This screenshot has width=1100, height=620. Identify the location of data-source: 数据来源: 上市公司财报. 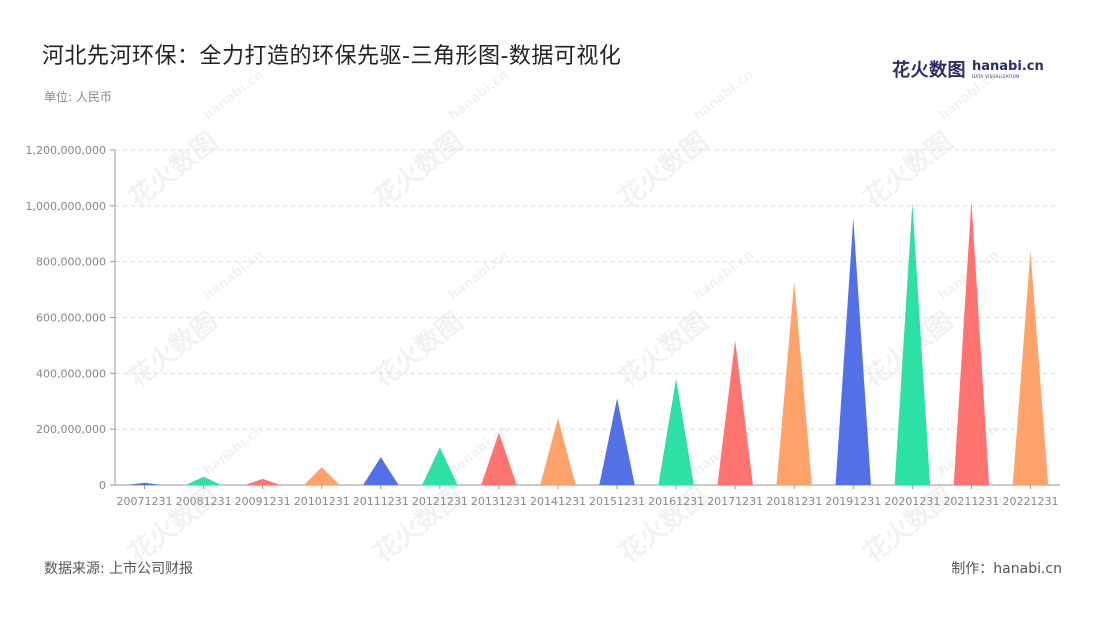
(119, 569).